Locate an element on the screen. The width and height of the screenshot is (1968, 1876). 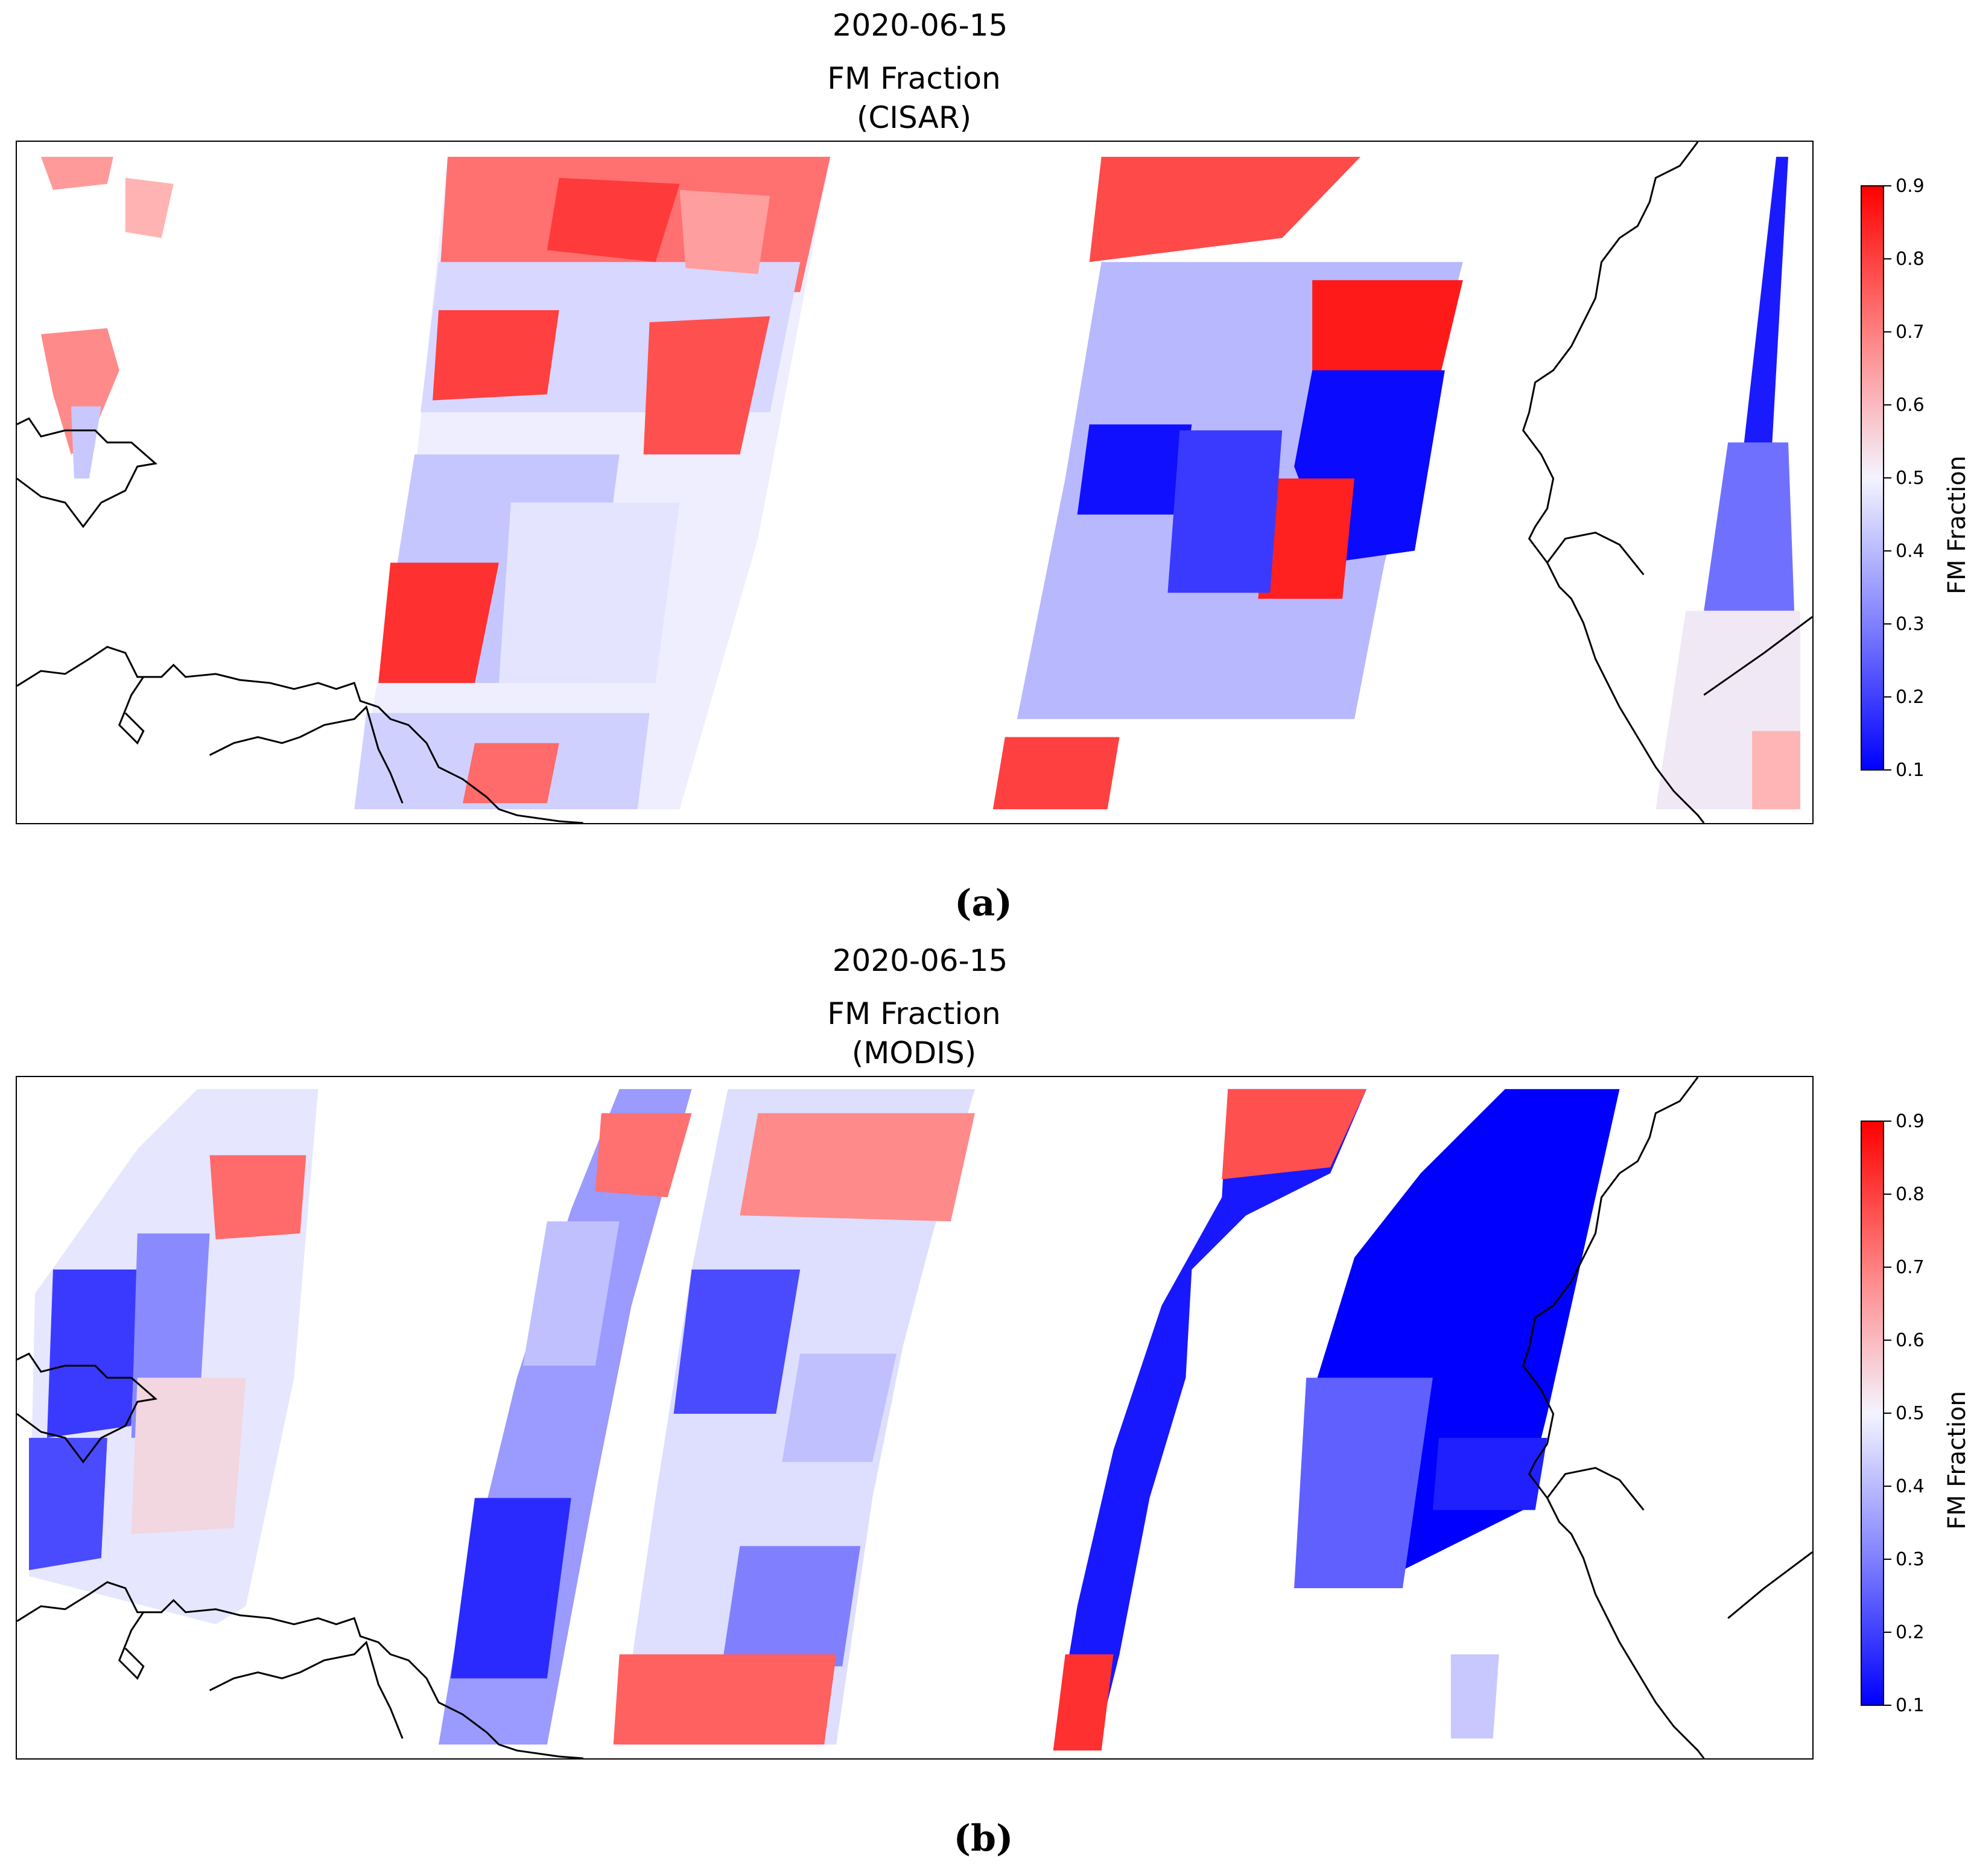
panel-caption: (b) is located at coordinates (983, 1838).